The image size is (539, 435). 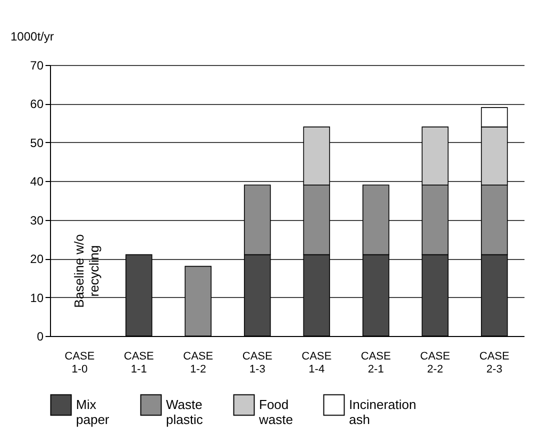 What do you see at coordinates (37, 181) in the screenshot?
I see `y-tick-label: 40` at bounding box center [37, 181].